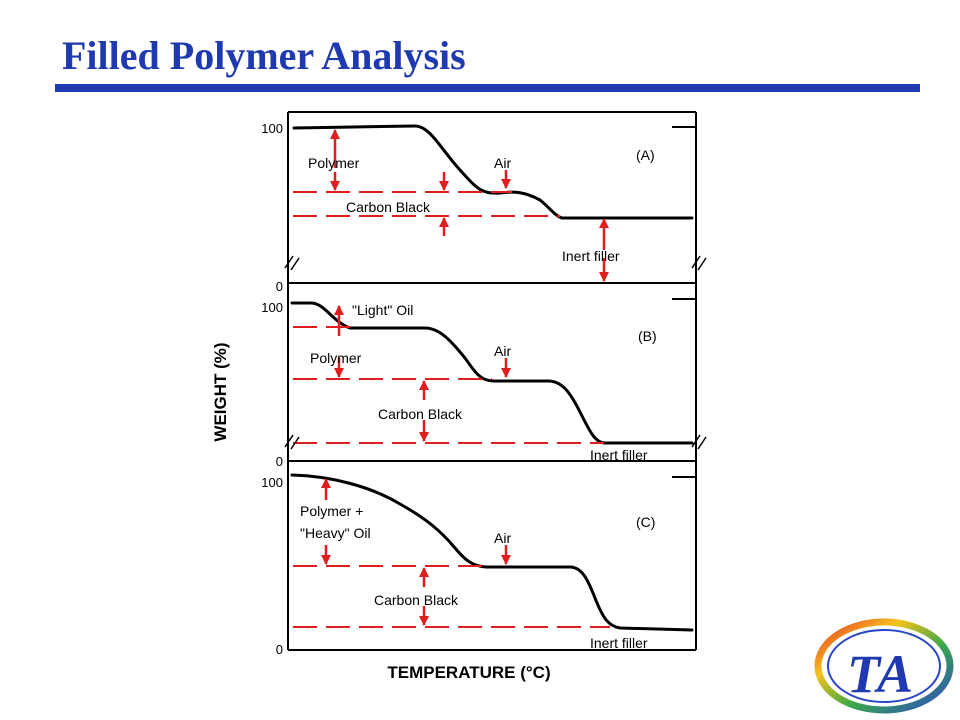 Image resolution: width=960 pixels, height=720 pixels. Describe the element at coordinates (279, 461) in the screenshot. I see `panel-b-tick-0: 0` at that location.